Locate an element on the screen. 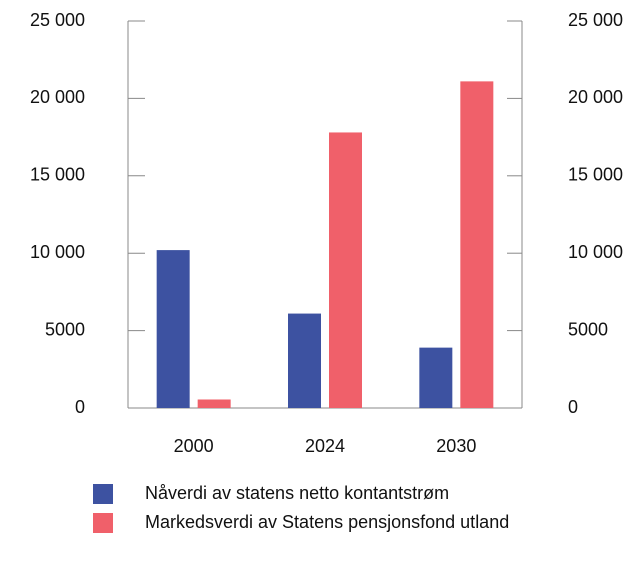  legend-label: Nåverdi av statens netto kontantstrøm is located at coordinates (297, 493).